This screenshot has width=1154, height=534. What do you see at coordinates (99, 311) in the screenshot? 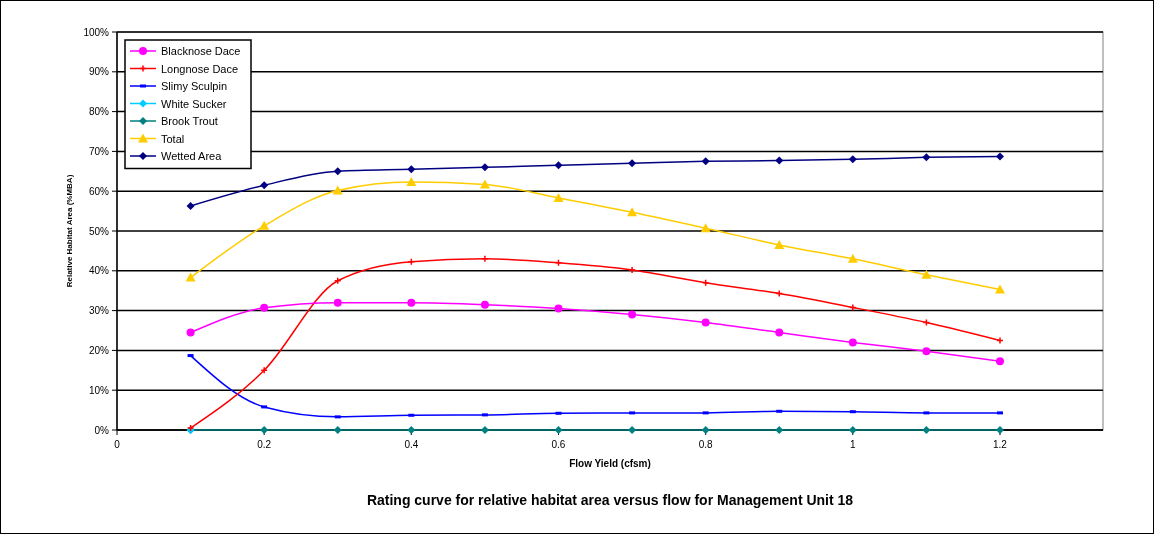
I see `y-tick-label: 30%` at bounding box center [99, 311].